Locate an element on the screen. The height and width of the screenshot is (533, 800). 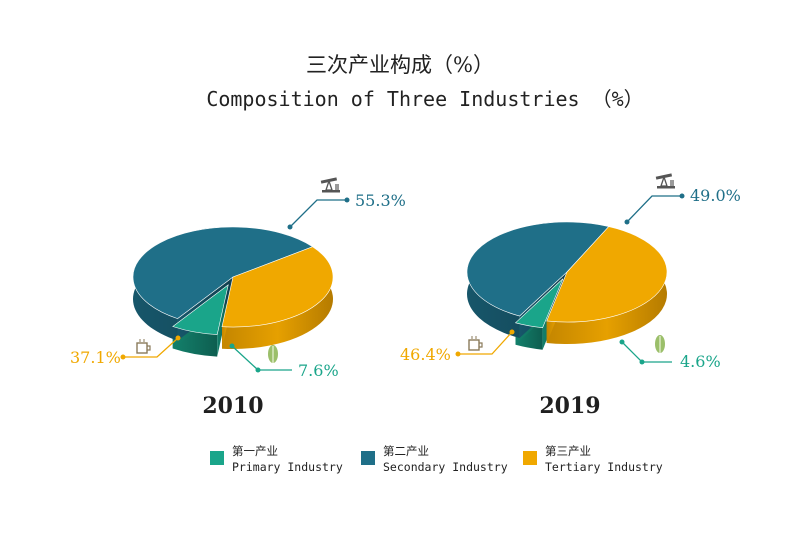
chart-title-en: Composition of Three Industries （%） is located at coordinates (424, 99).